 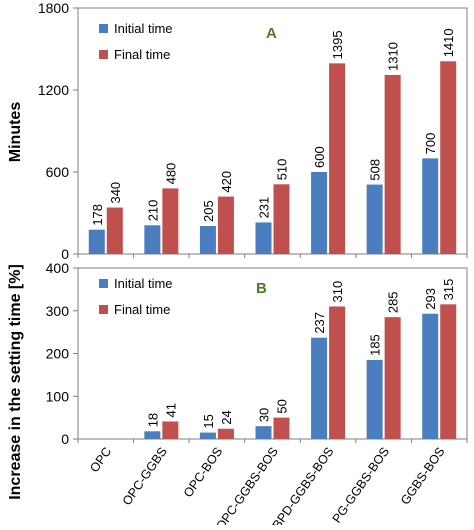 I want to click on panel-b-data-label-initial: 18, so click(x=152, y=420).